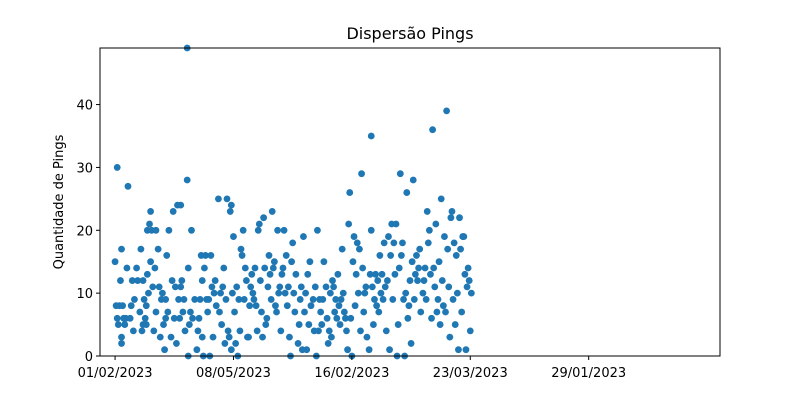 This screenshot has height=400, width=800. What do you see at coordinates (84, 294) in the screenshot?
I see `y-tick-label: 10` at bounding box center [84, 294].